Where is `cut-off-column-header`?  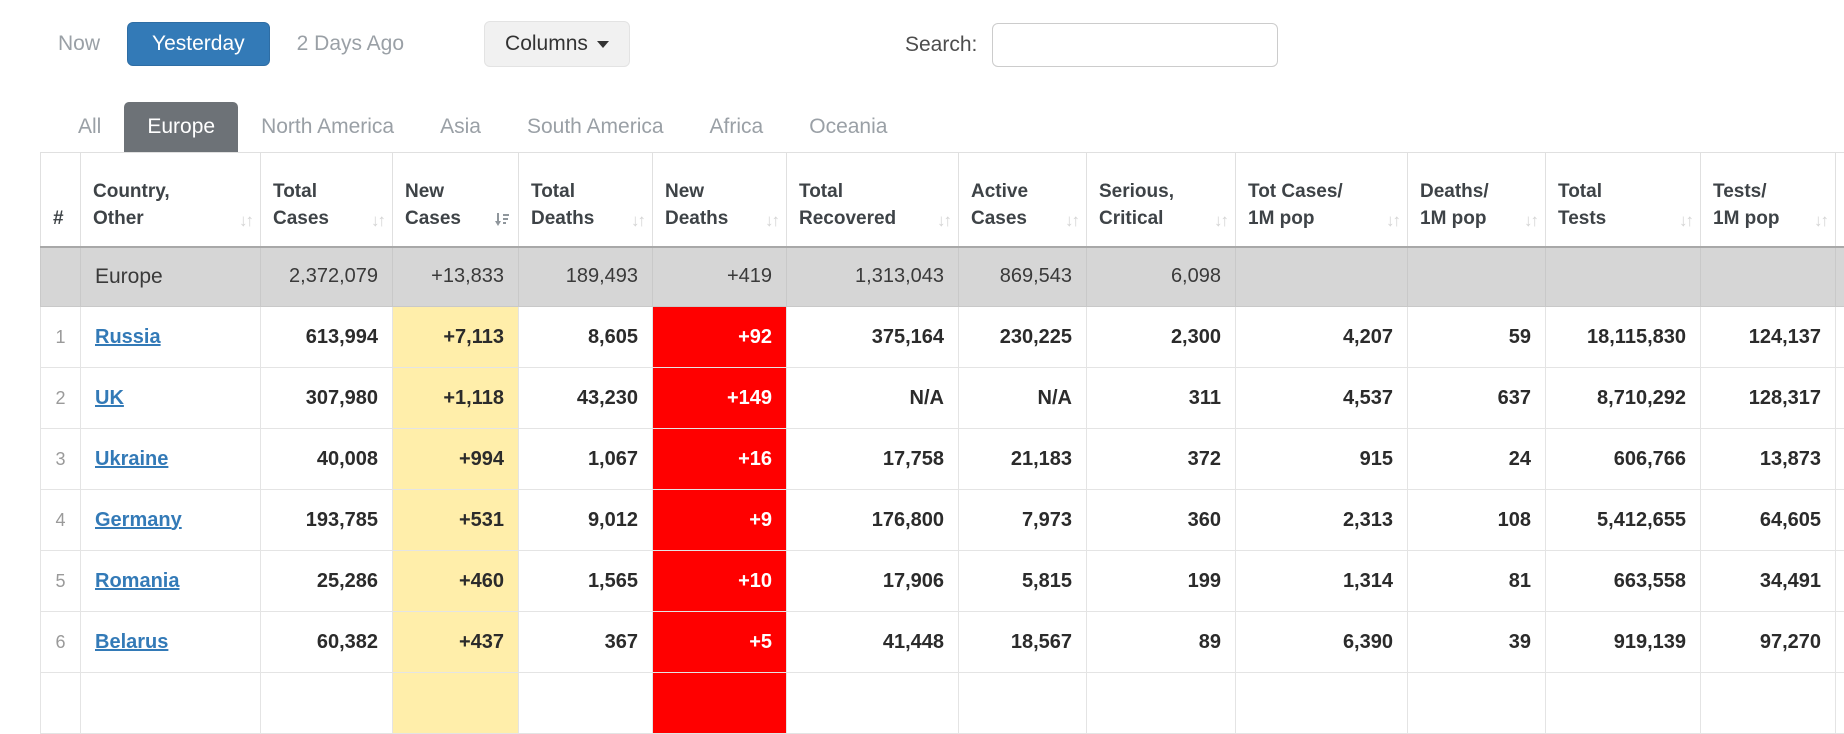
cut-off-column-header is located at coordinates (1840, 200).